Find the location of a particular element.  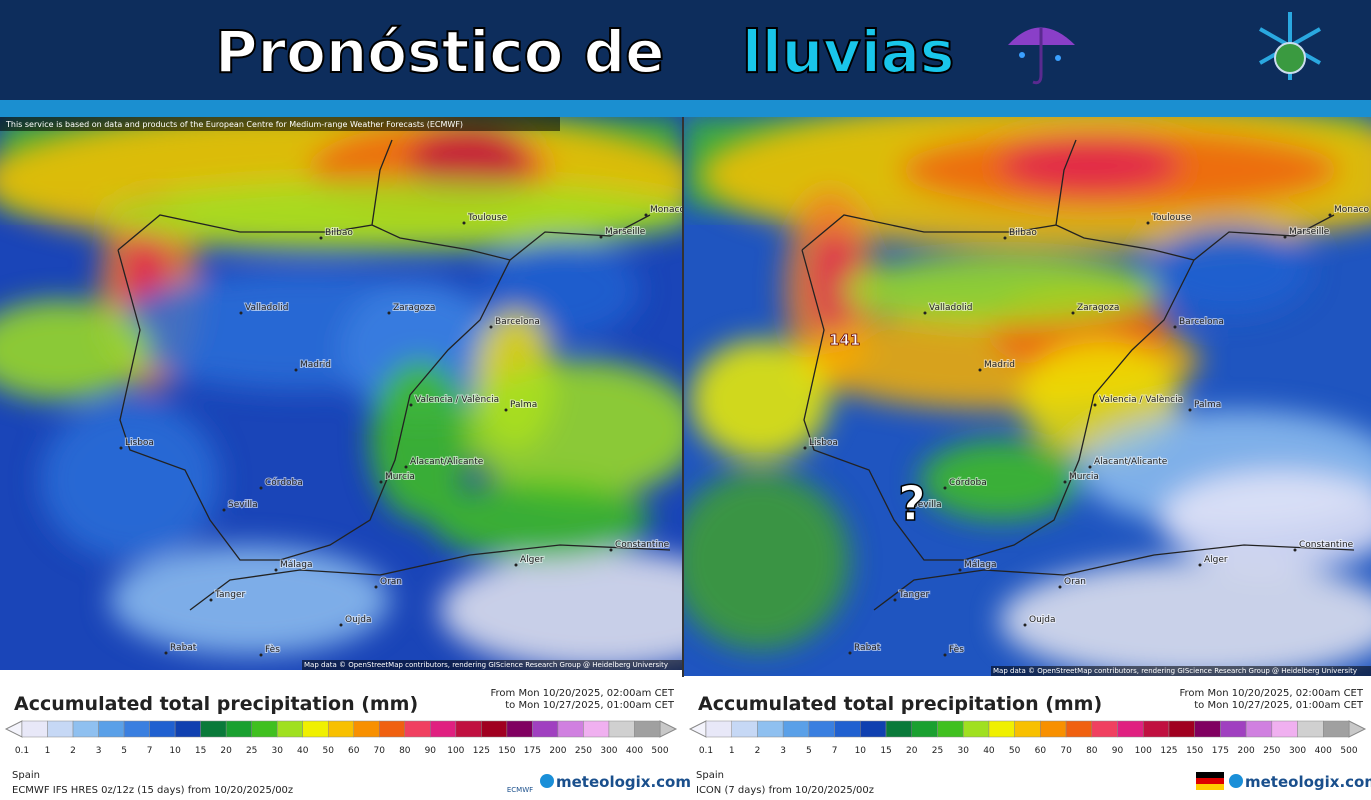

divider is located at coordinates (683, 397).